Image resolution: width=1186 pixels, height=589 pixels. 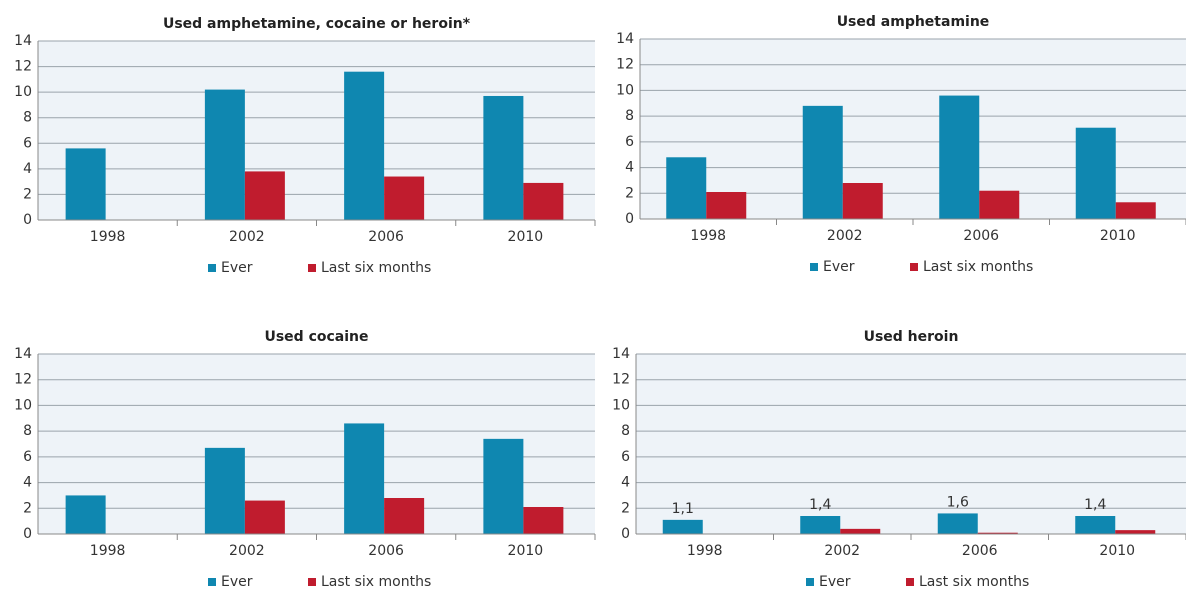 I want to click on plot-area, so click(x=911, y=444).